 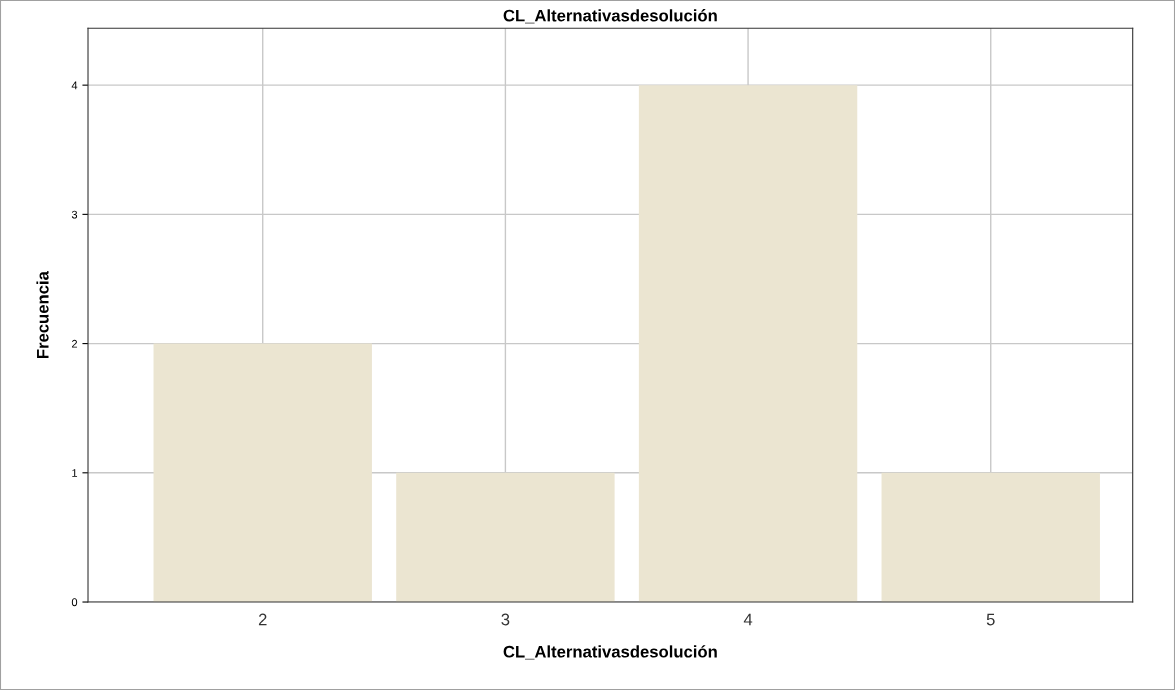 I want to click on x-tick-label: 5, so click(x=990, y=619).